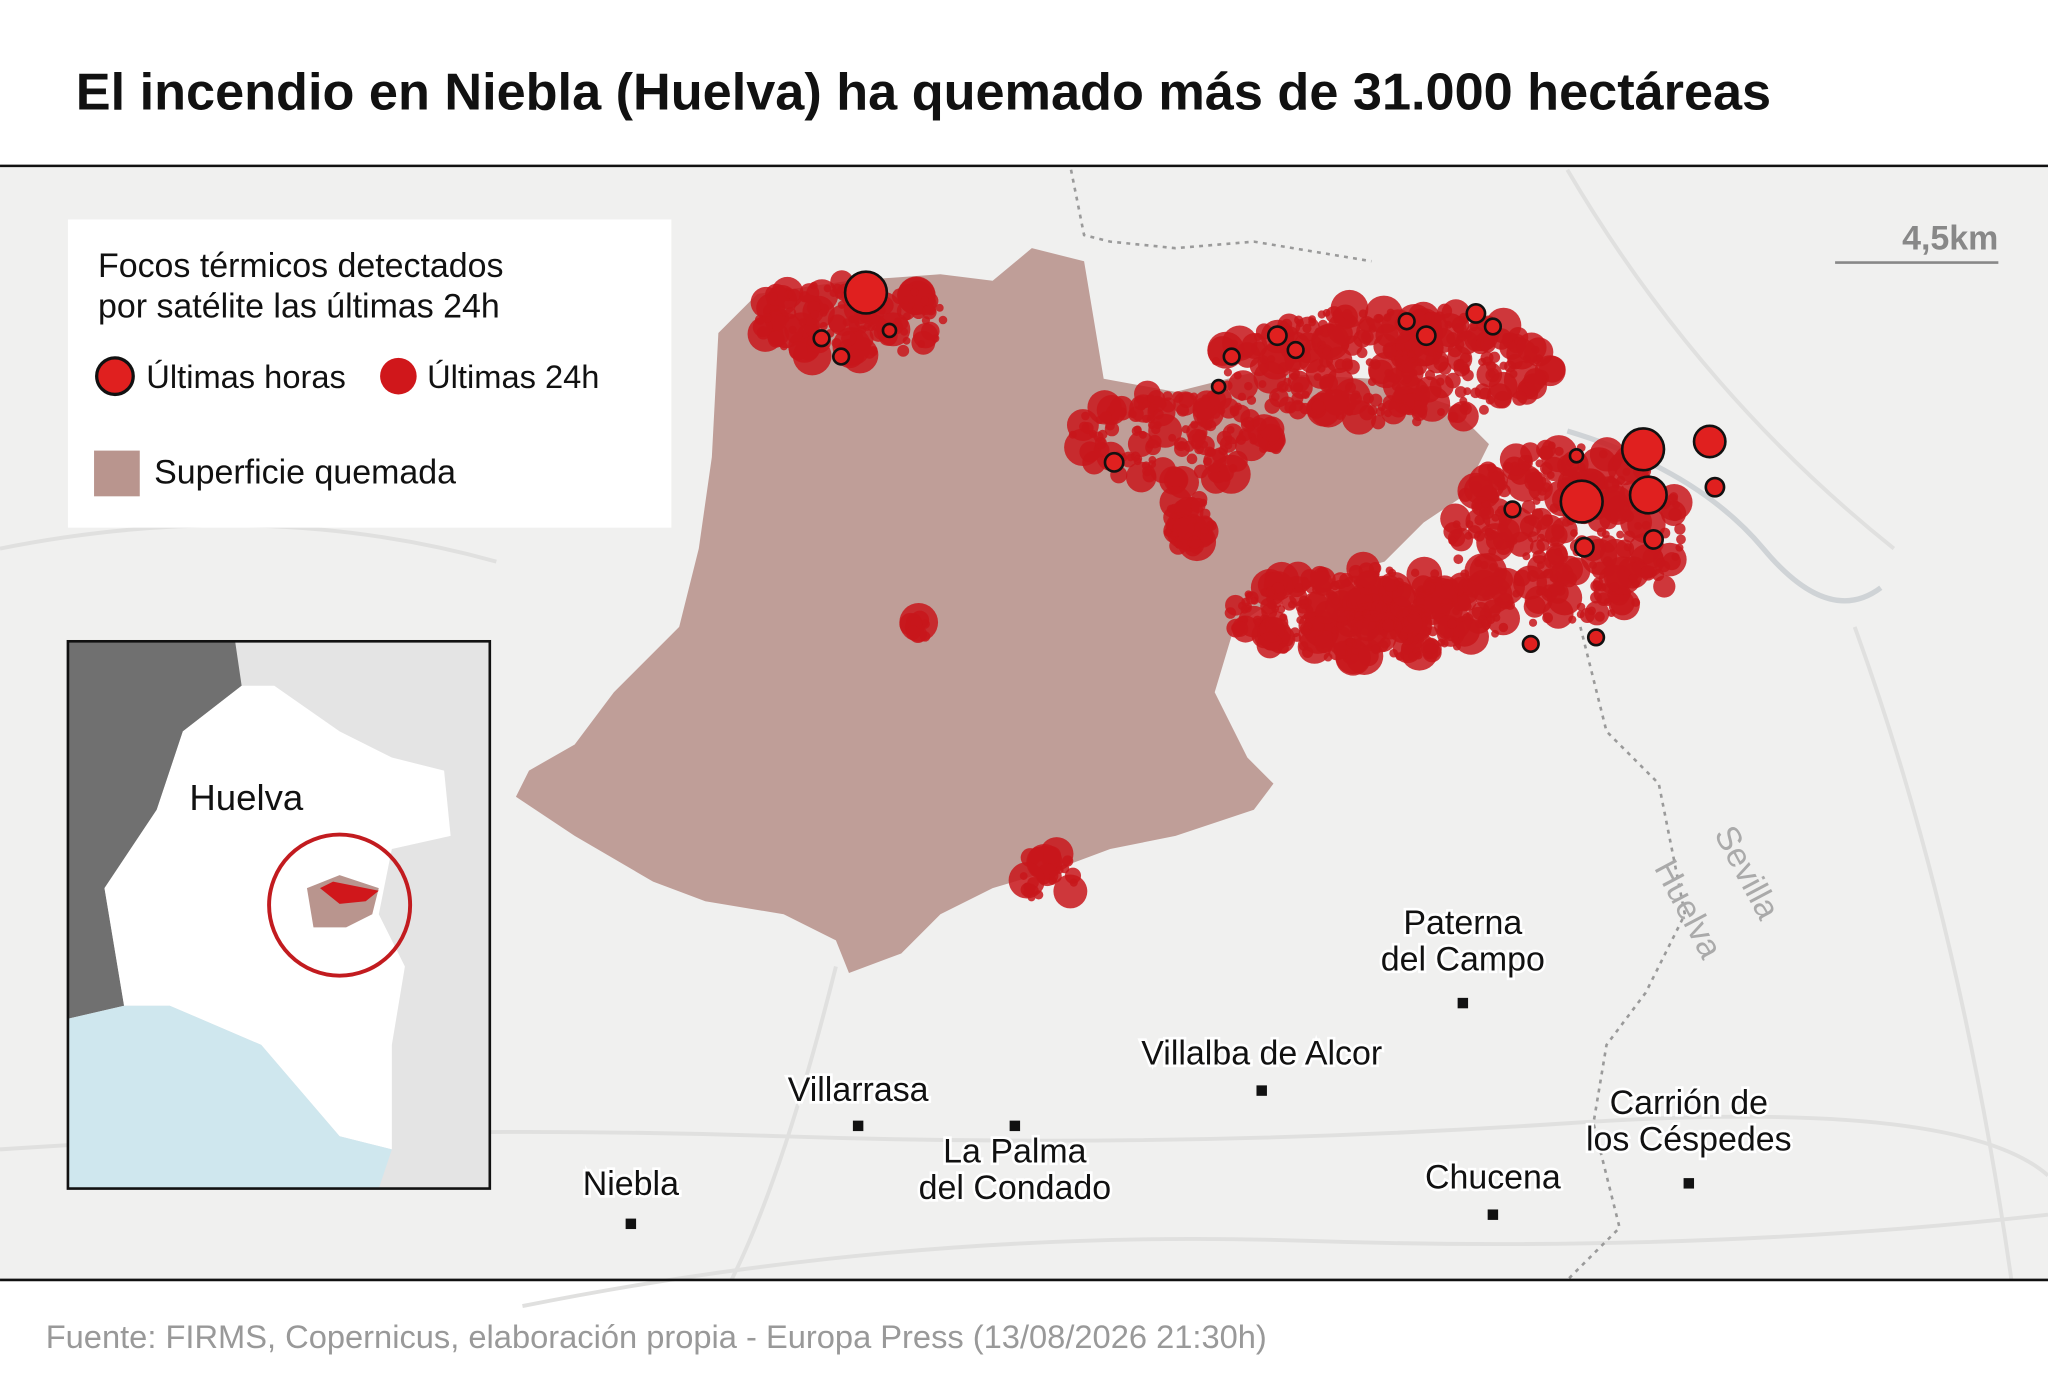  I want to click on place-label: Carrión de, so click(1689, 1103).